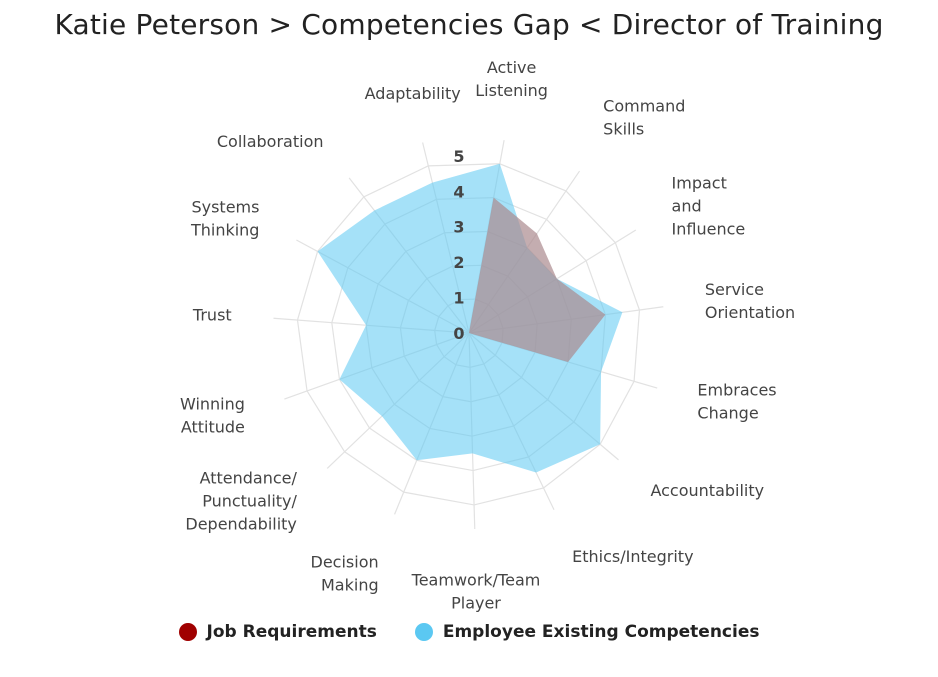 This screenshot has width=938, height=677. Describe the element at coordinates (458, 191) in the screenshot. I see `tick-label-4: 4` at that location.